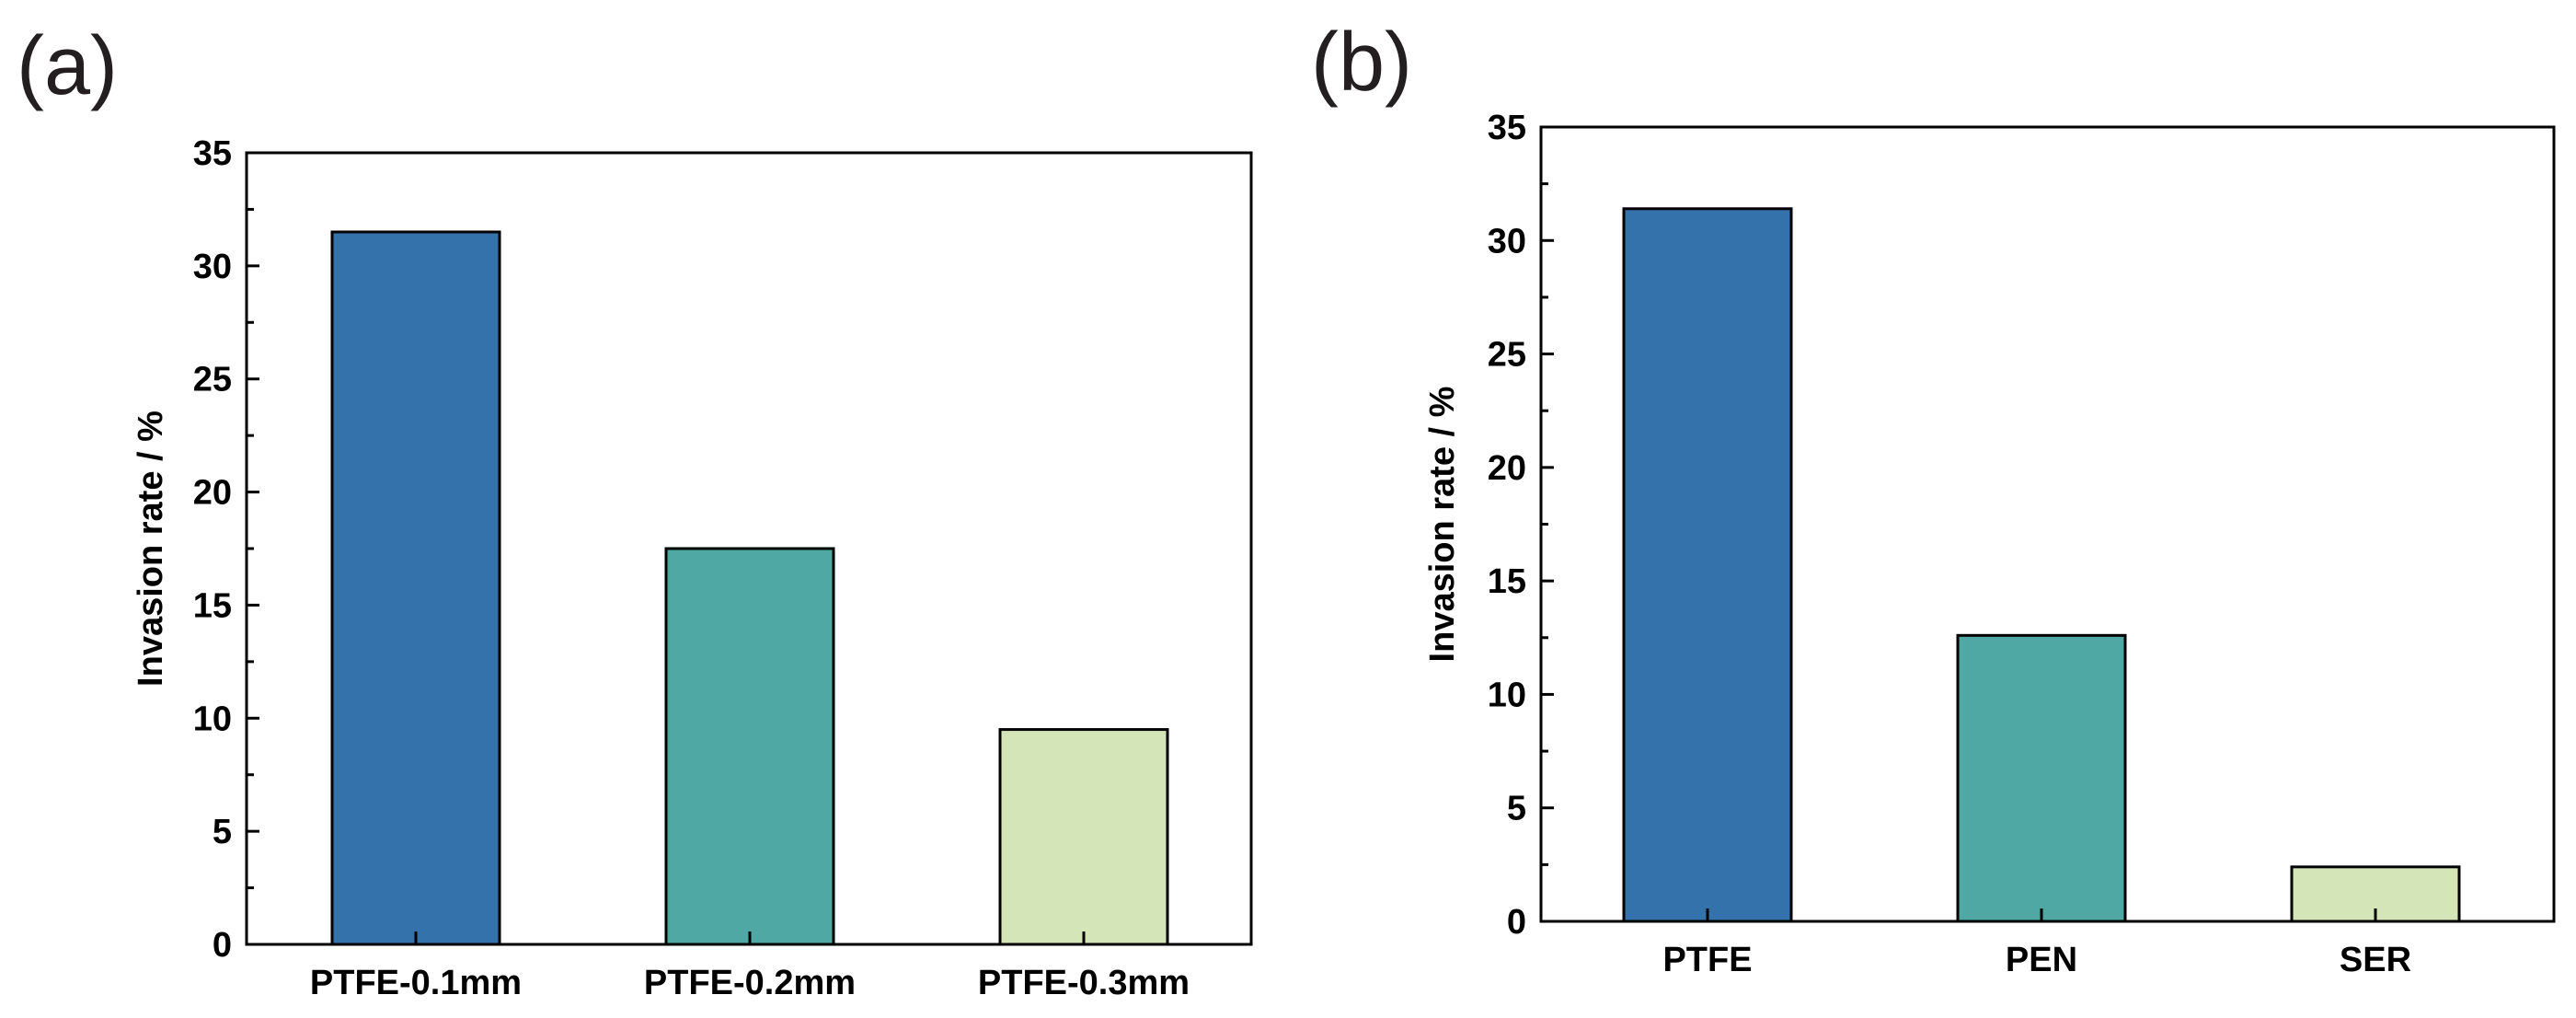 The width and height of the screenshot is (2576, 1018). What do you see at coordinates (1707, 960) in the screenshot?
I see `panel-b-xtick-label: PTFE` at bounding box center [1707, 960].